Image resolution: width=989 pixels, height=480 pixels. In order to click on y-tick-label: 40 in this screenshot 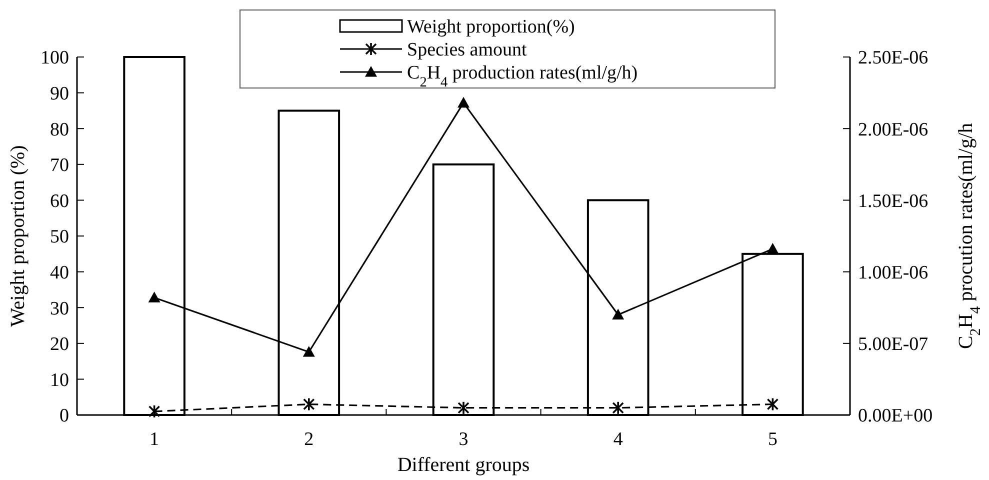, I will do `click(59, 273)`.